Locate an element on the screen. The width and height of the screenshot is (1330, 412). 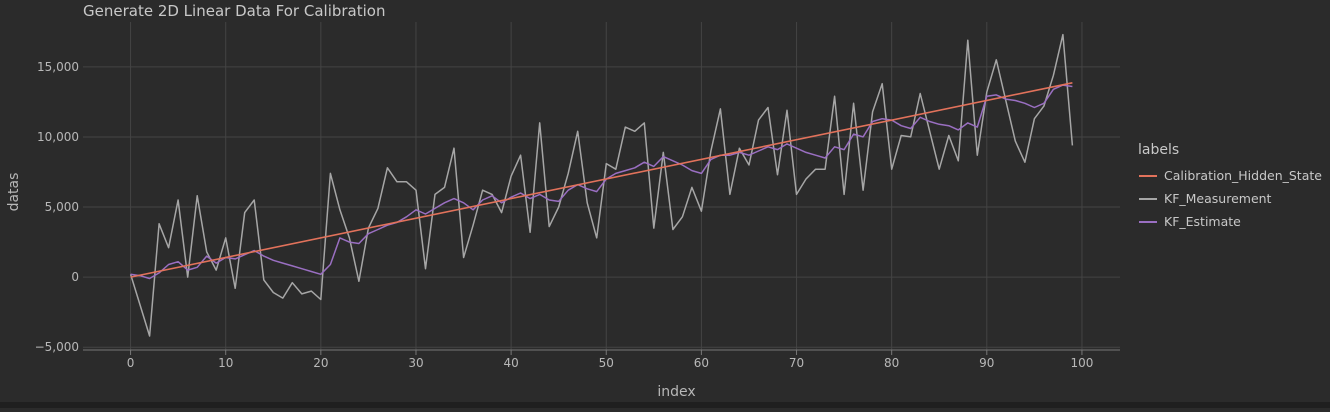
x-tick-label: 0 is located at coordinates (131, 363).